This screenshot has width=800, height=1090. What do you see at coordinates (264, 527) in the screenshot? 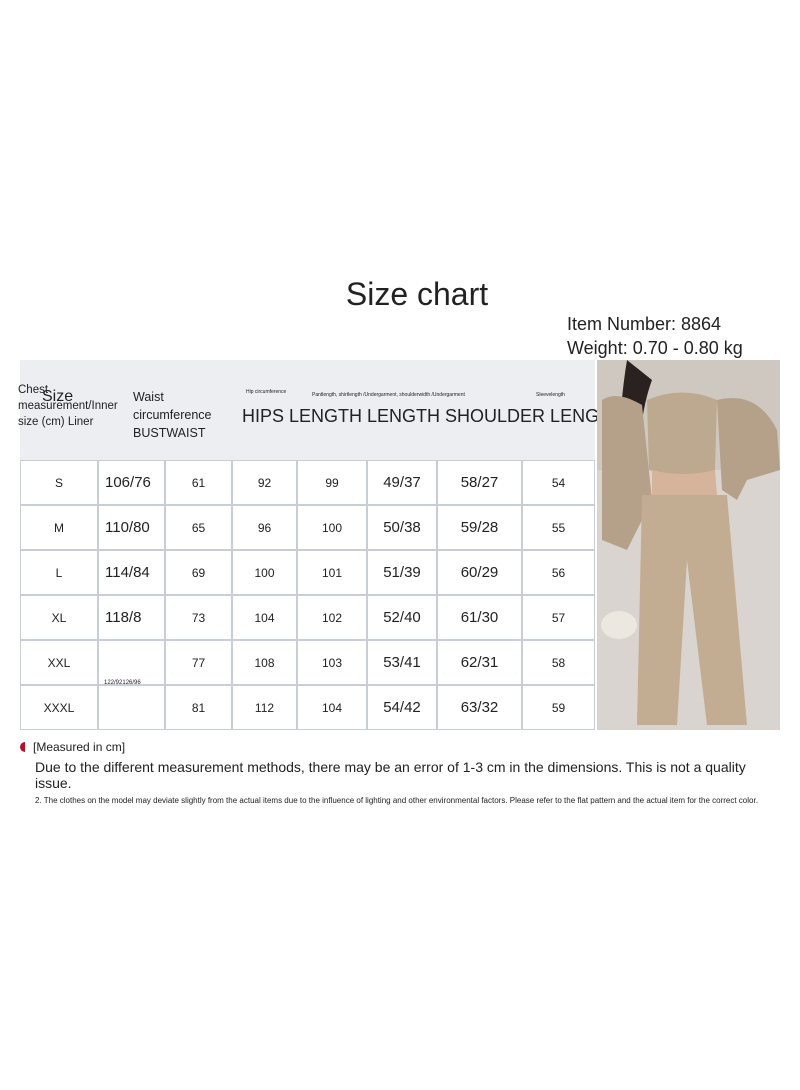
I see `table-cell: 96` at bounding box center [264, 527].